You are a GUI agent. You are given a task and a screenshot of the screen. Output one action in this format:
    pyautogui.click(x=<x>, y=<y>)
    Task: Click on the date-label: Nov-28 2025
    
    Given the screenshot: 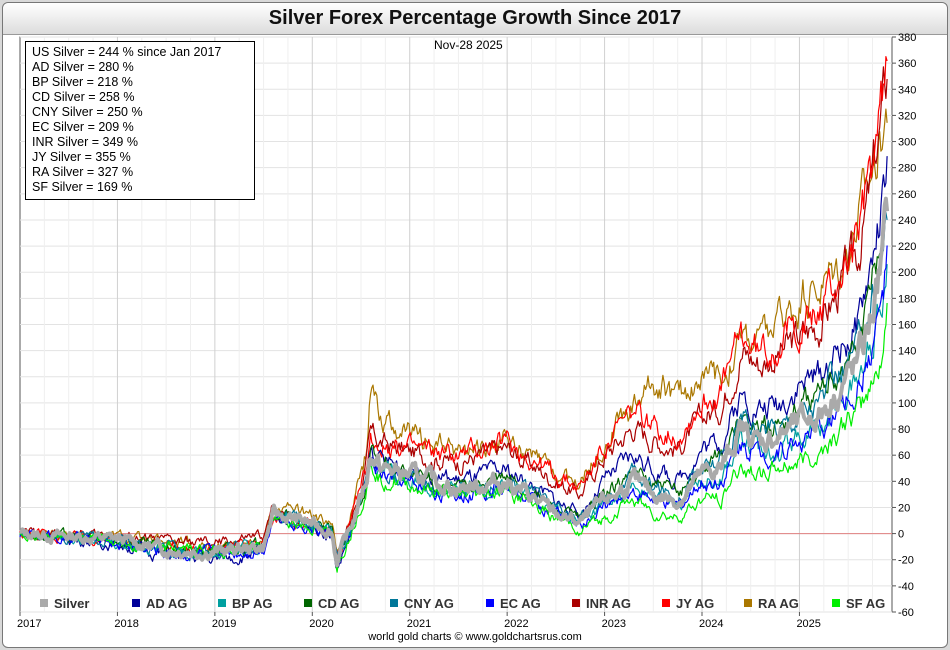 What is the action you would take?
    pyautogui.click(x=468, y=45)
    